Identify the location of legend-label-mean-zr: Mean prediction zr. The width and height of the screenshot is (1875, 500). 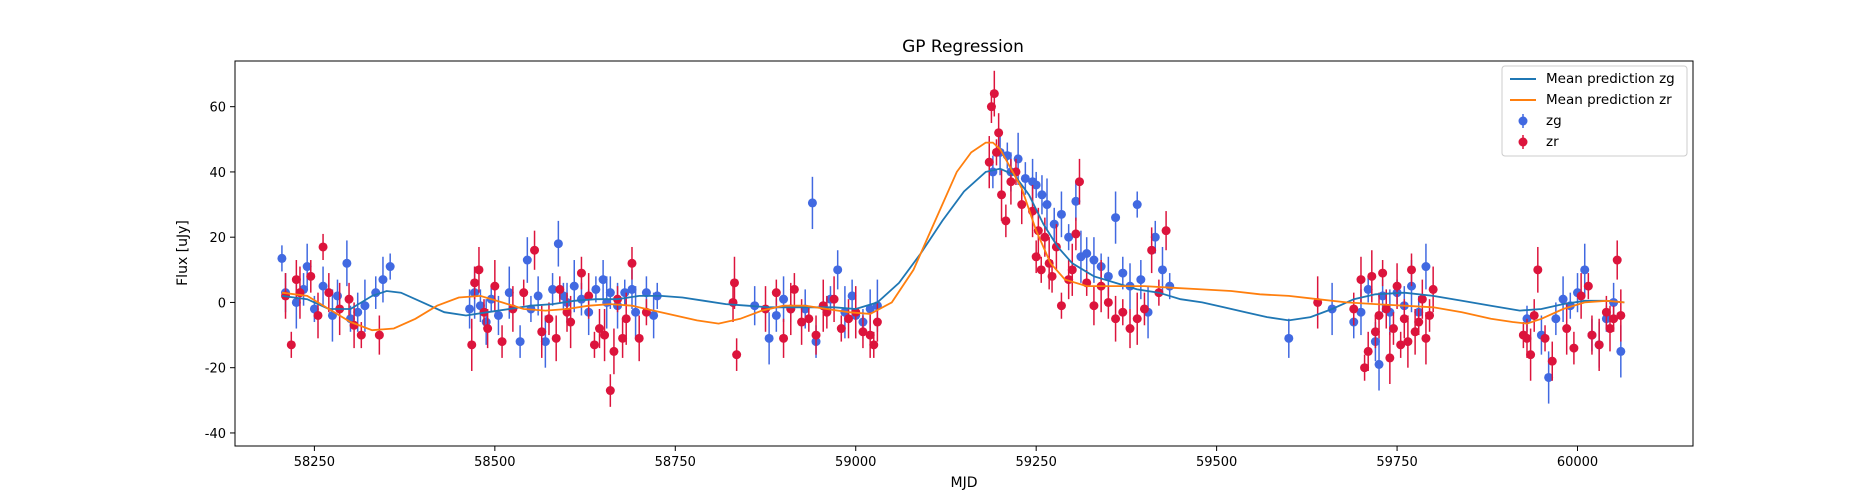
(1609, 100).